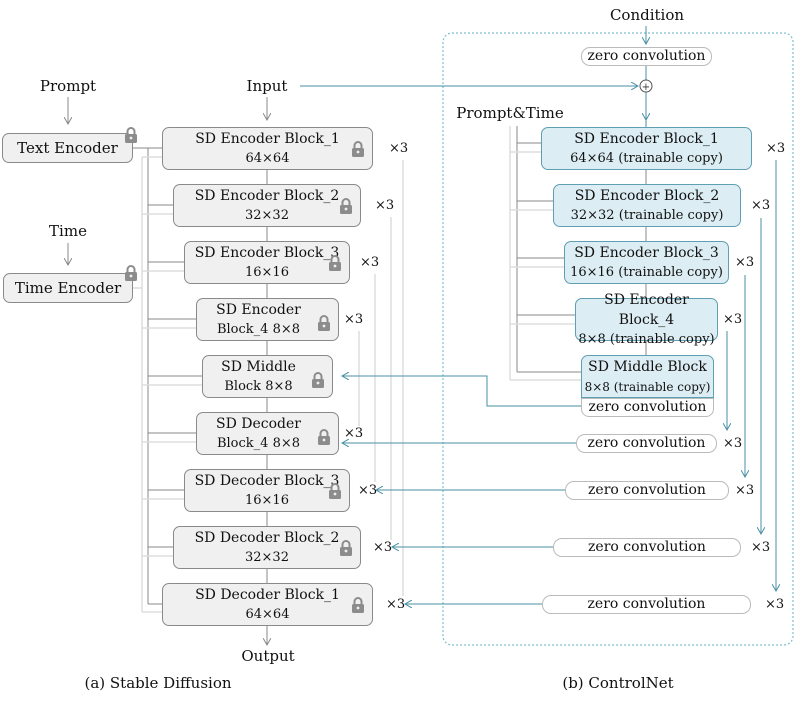  What do you see at coordinates (646, 56) in the screenshot?
I see `zero-convolution-condition: zero convolution` at bounding box center [646, 56].